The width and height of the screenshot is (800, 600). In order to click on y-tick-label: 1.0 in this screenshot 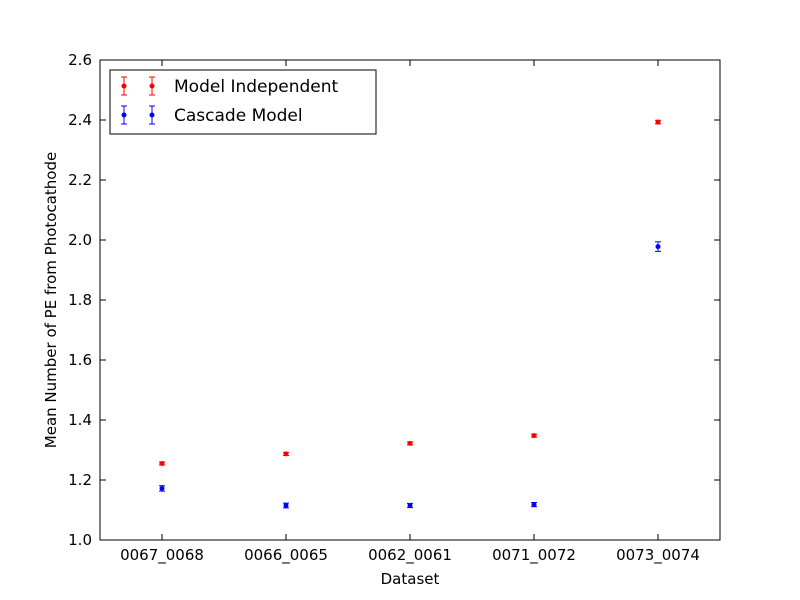, I will do `click(80, 540)`.